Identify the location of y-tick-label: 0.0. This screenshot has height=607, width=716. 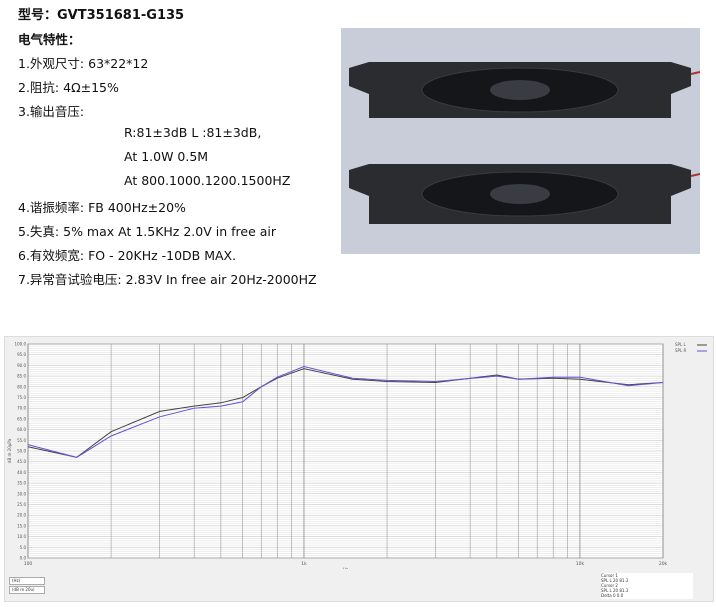
(23, 558).